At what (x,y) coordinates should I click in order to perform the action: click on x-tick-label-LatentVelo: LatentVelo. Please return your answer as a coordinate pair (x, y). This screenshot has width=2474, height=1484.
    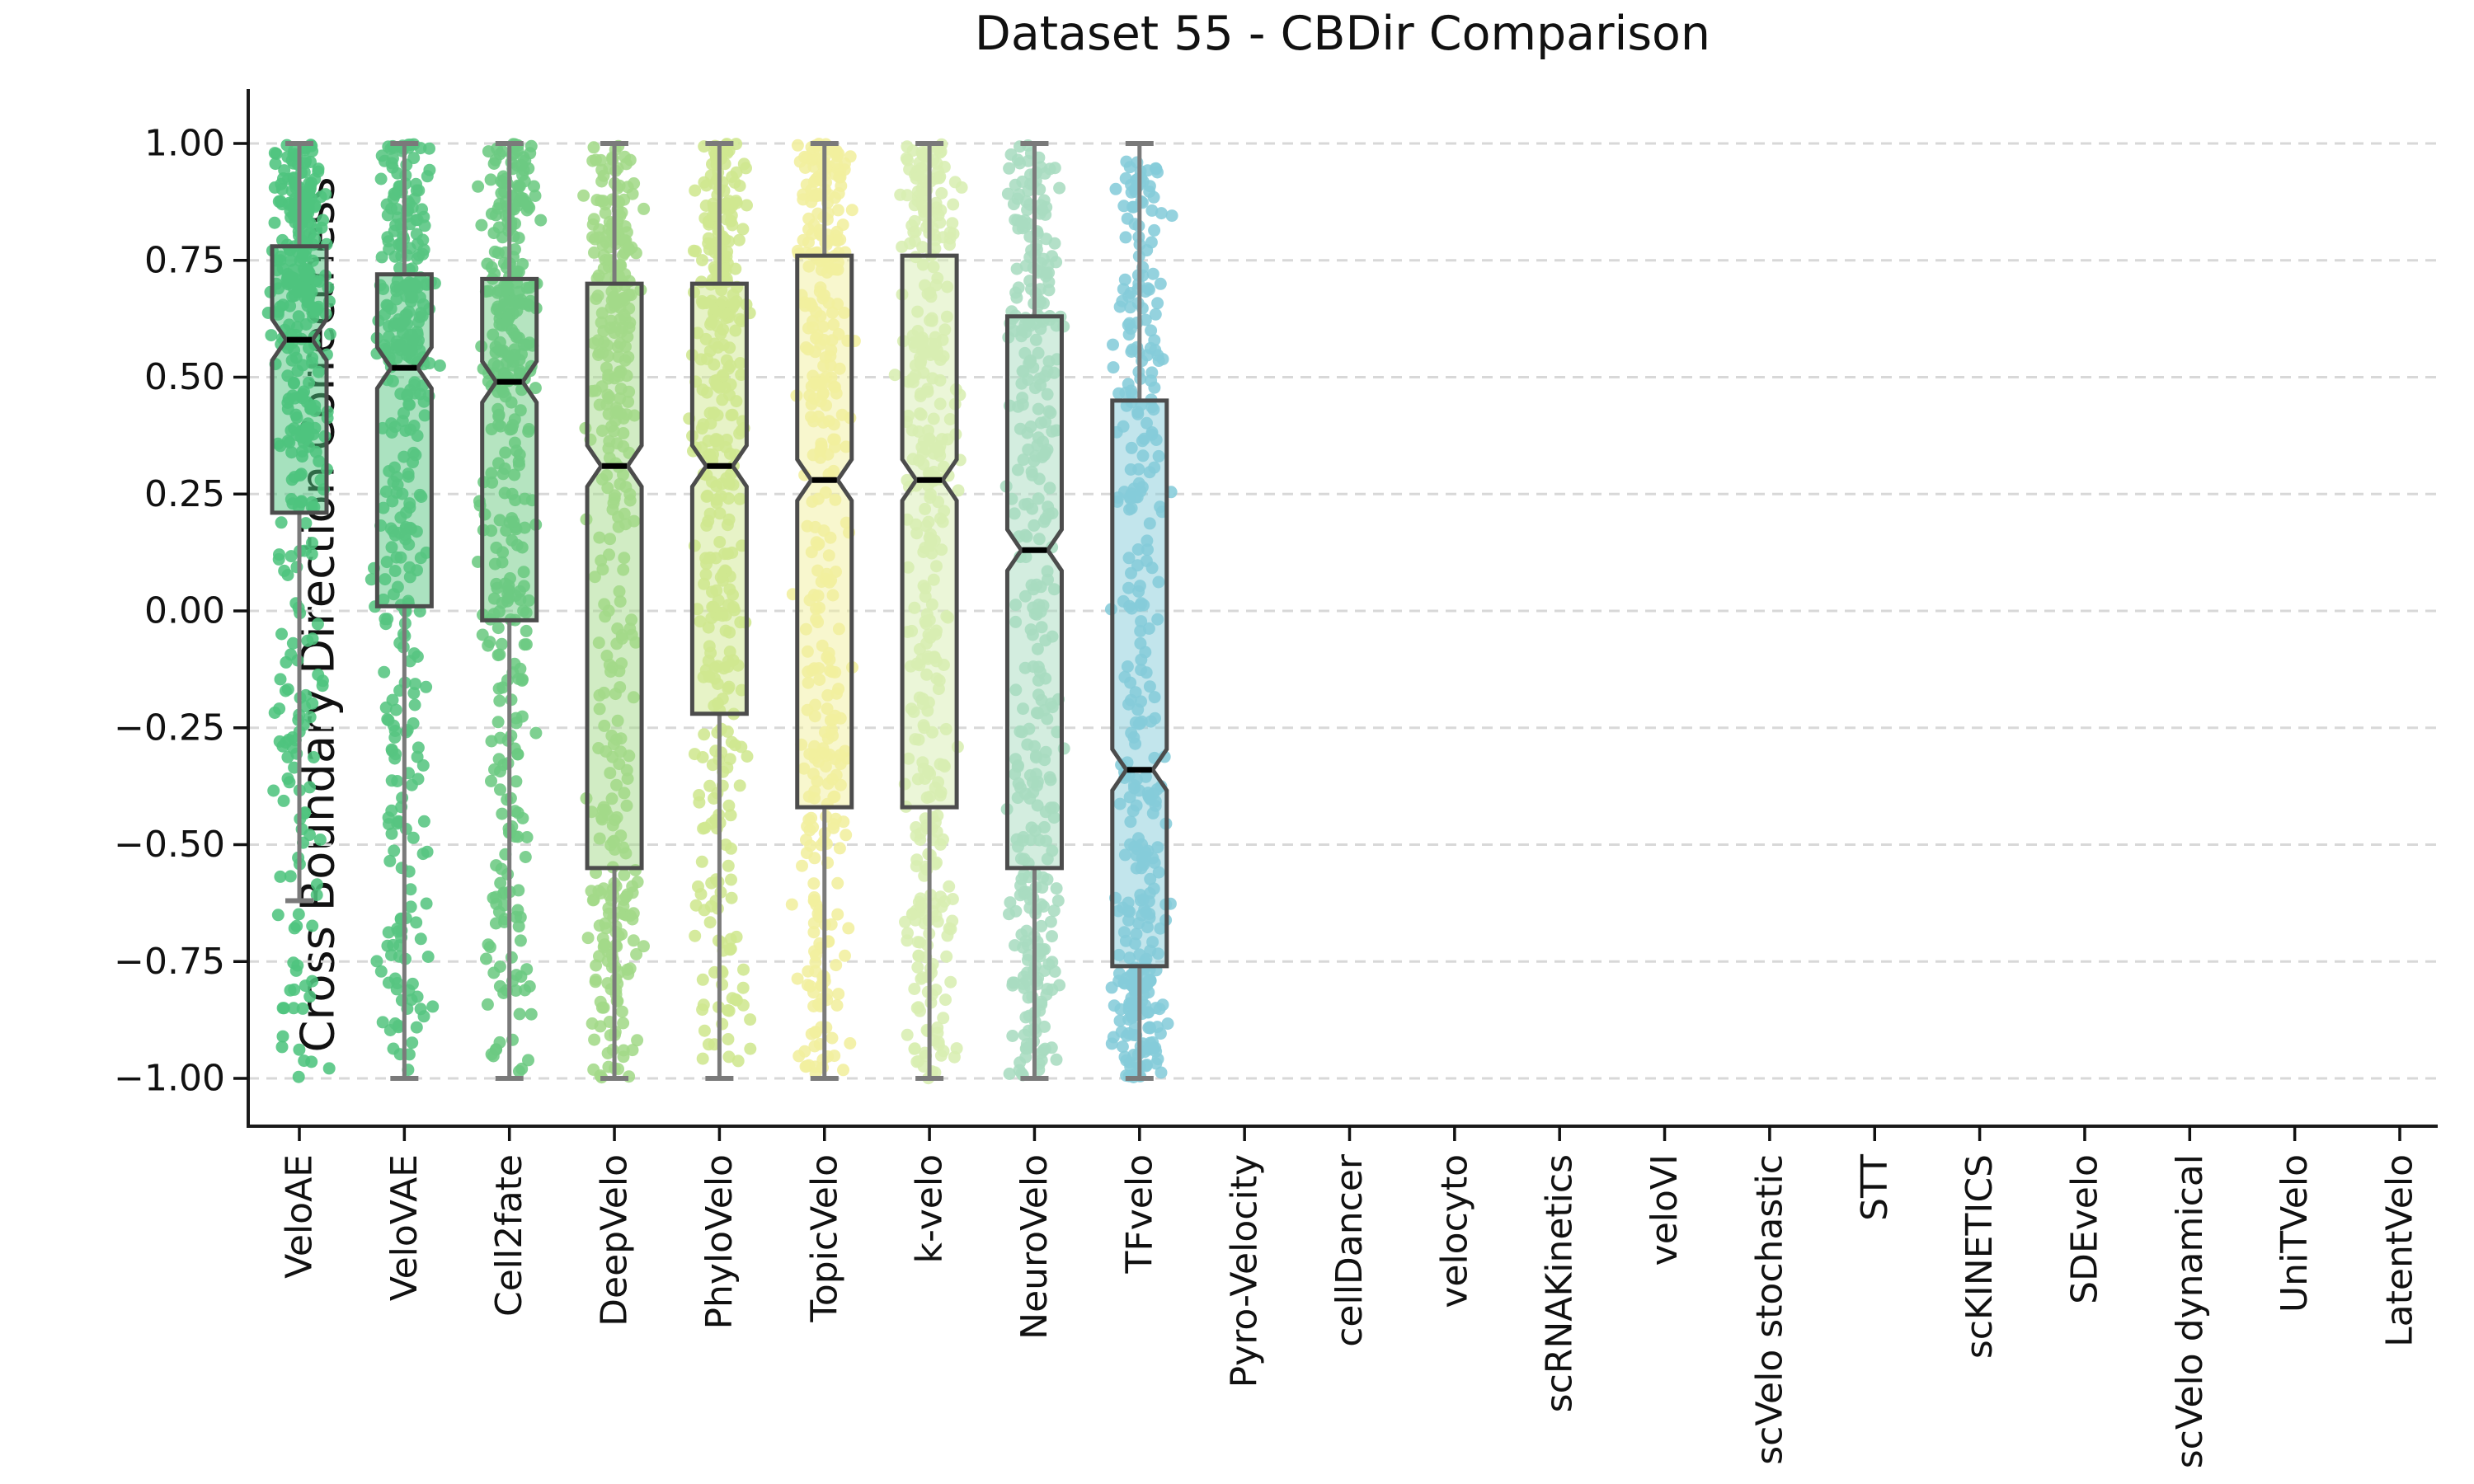
    Looking at the image, I should click on (2400, 1250).